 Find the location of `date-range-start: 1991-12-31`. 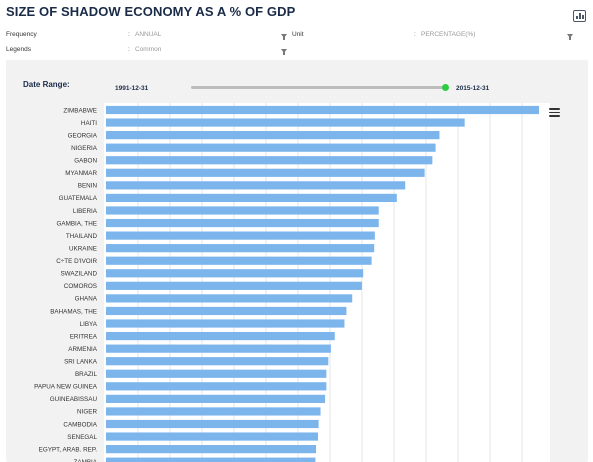

date-range-start: 1991-12-31 is located at coordinates (132, 88).